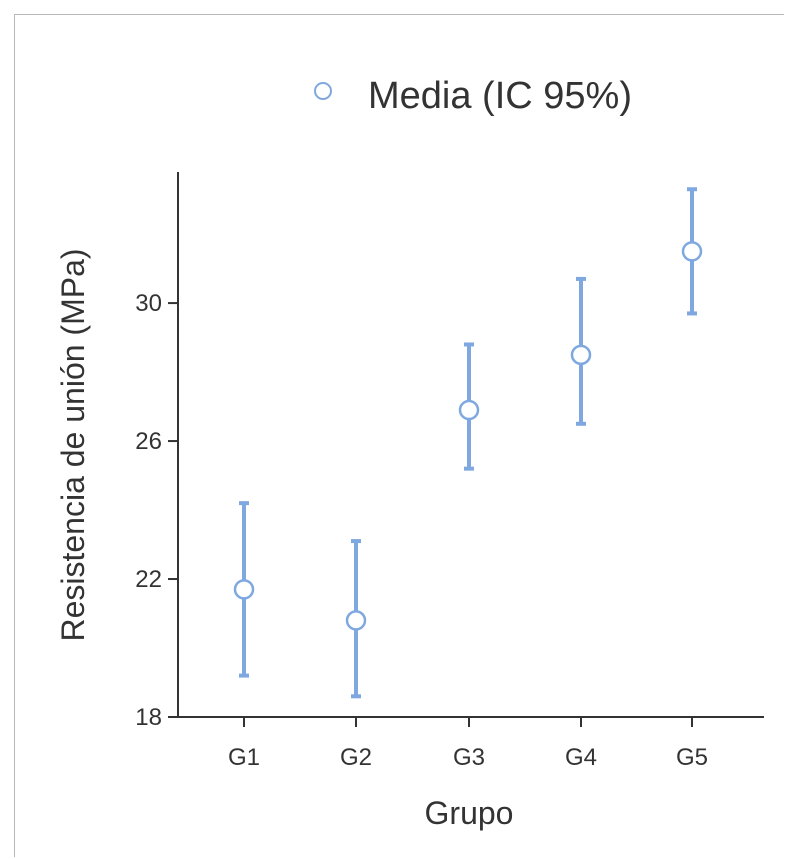  Describe the element at coordinates (244, 757) in the screenshot. I see `x-tick-label: G1` at that location.